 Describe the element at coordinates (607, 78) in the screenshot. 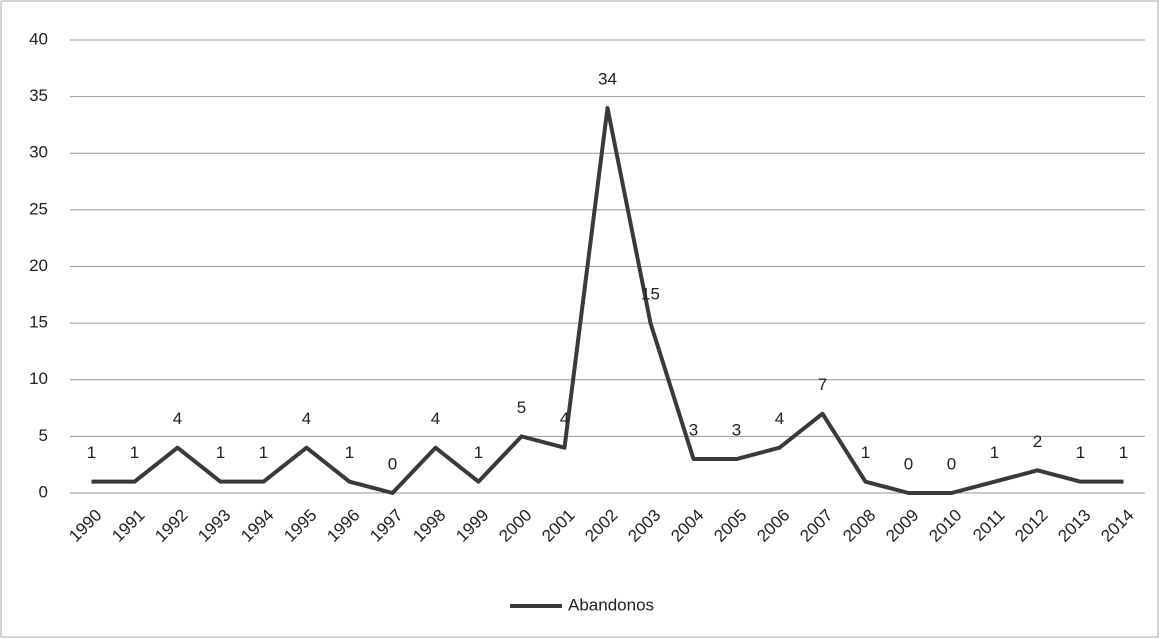

I see `data-label: 34` at that location.